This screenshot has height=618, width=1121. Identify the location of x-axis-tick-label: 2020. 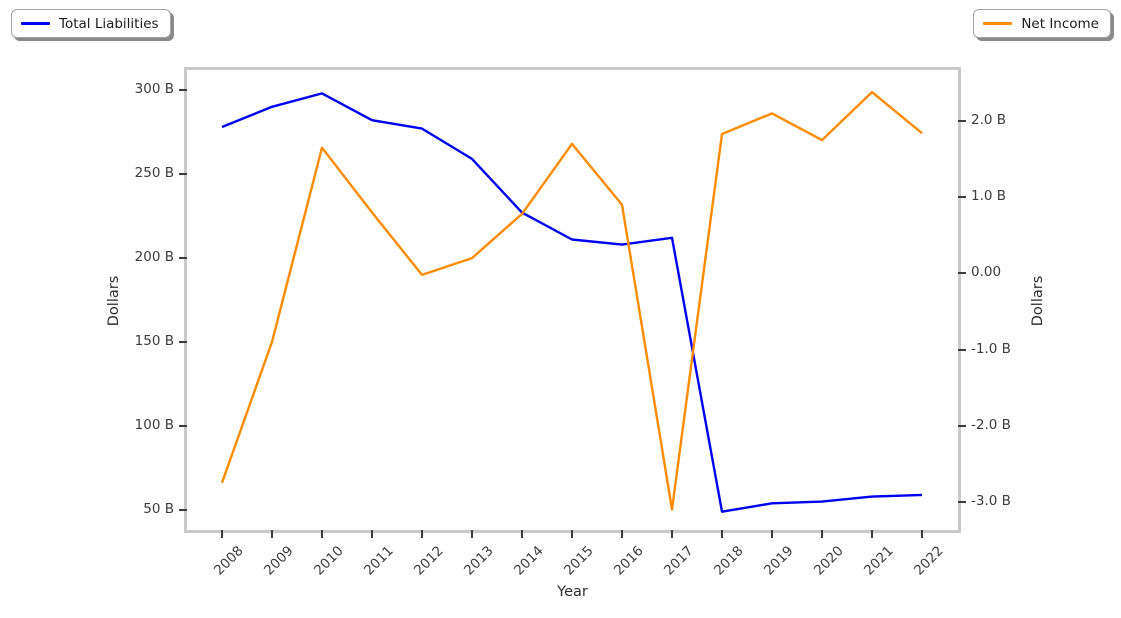
(828, 561).